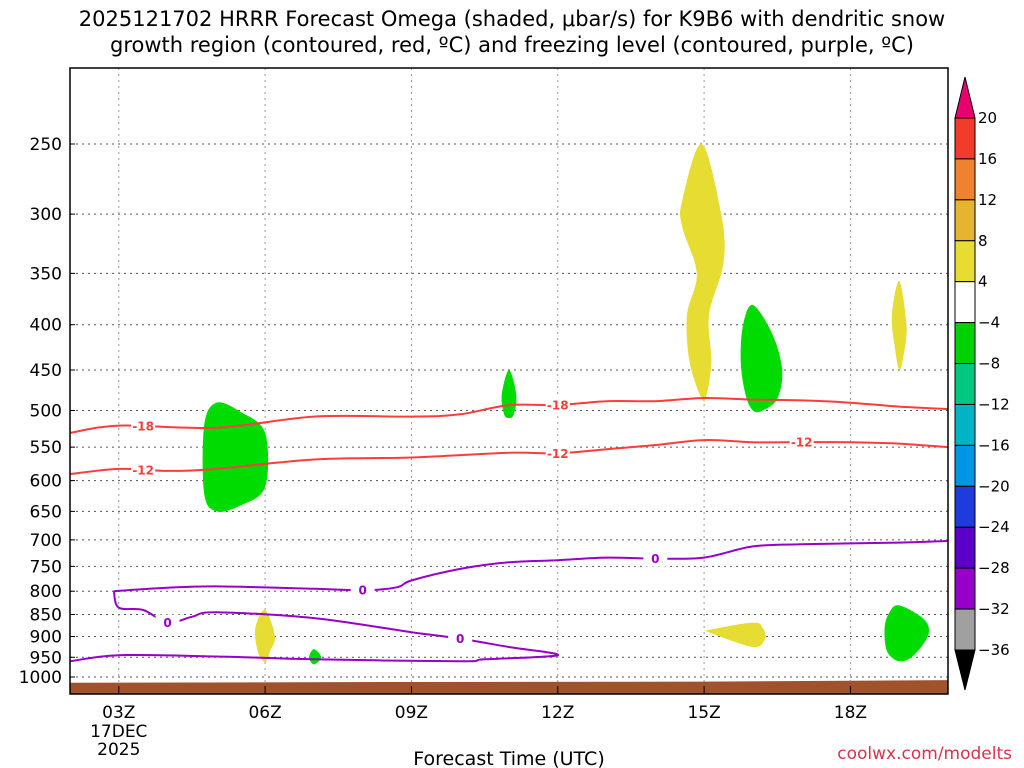 This screenshot has height=768, width=1024. Describe the element at coordinates (965, 670) in the screenshot. I see `colorbar-bottom-arrow` at that location.